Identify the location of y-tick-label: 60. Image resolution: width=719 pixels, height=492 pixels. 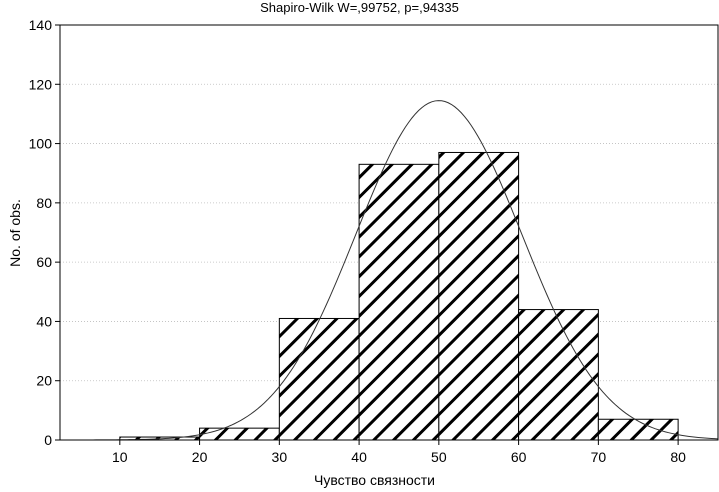
(44, 262).